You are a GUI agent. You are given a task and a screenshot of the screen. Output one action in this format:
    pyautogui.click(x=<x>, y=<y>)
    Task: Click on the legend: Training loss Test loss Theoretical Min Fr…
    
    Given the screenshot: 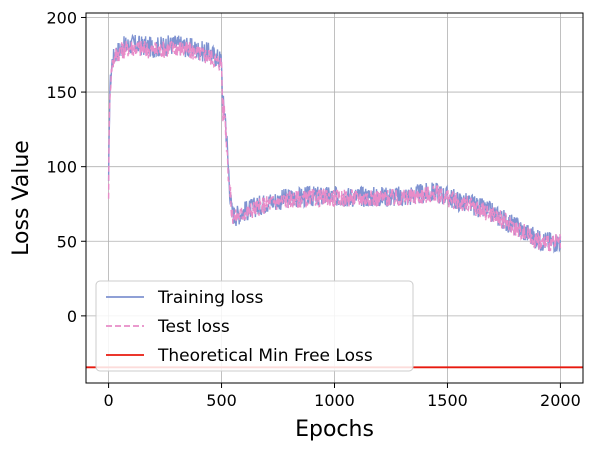 What is the action you would take?
    pyautogui.click(x=254, y=326)
    